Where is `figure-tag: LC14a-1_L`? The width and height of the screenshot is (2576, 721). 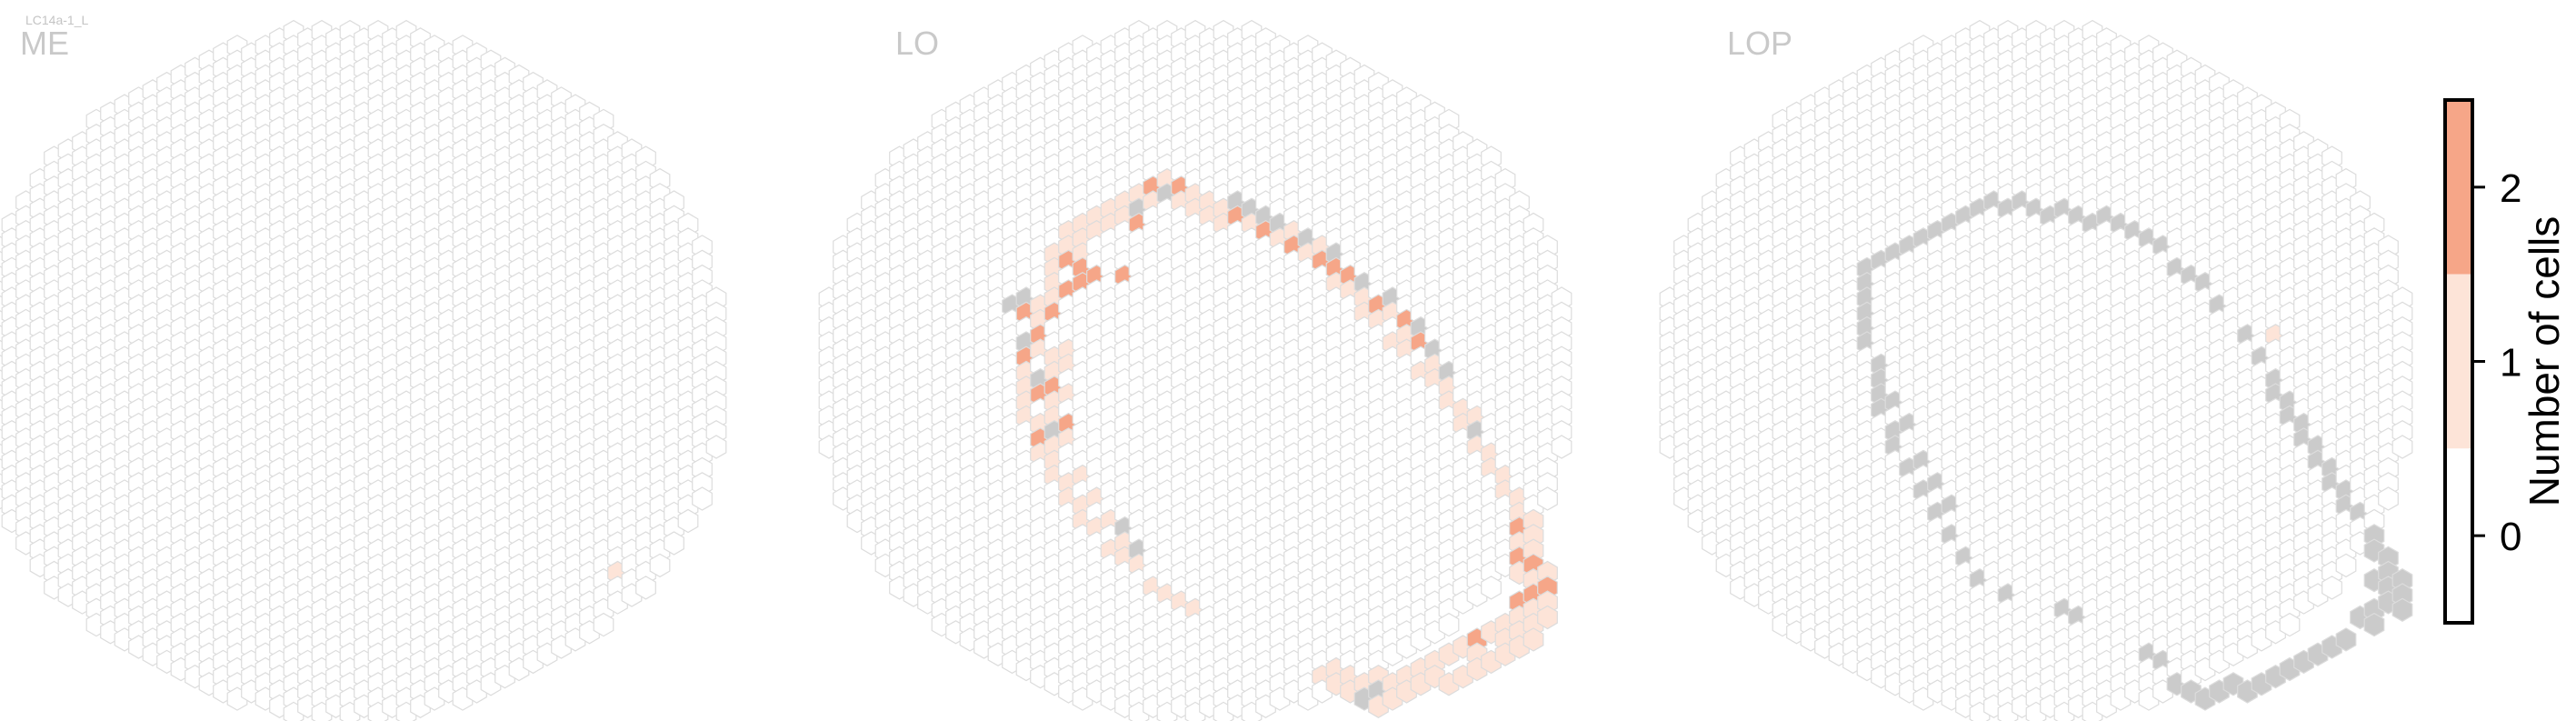 figure-tag: LC14a-1_L is located at coordinates (56, 20).